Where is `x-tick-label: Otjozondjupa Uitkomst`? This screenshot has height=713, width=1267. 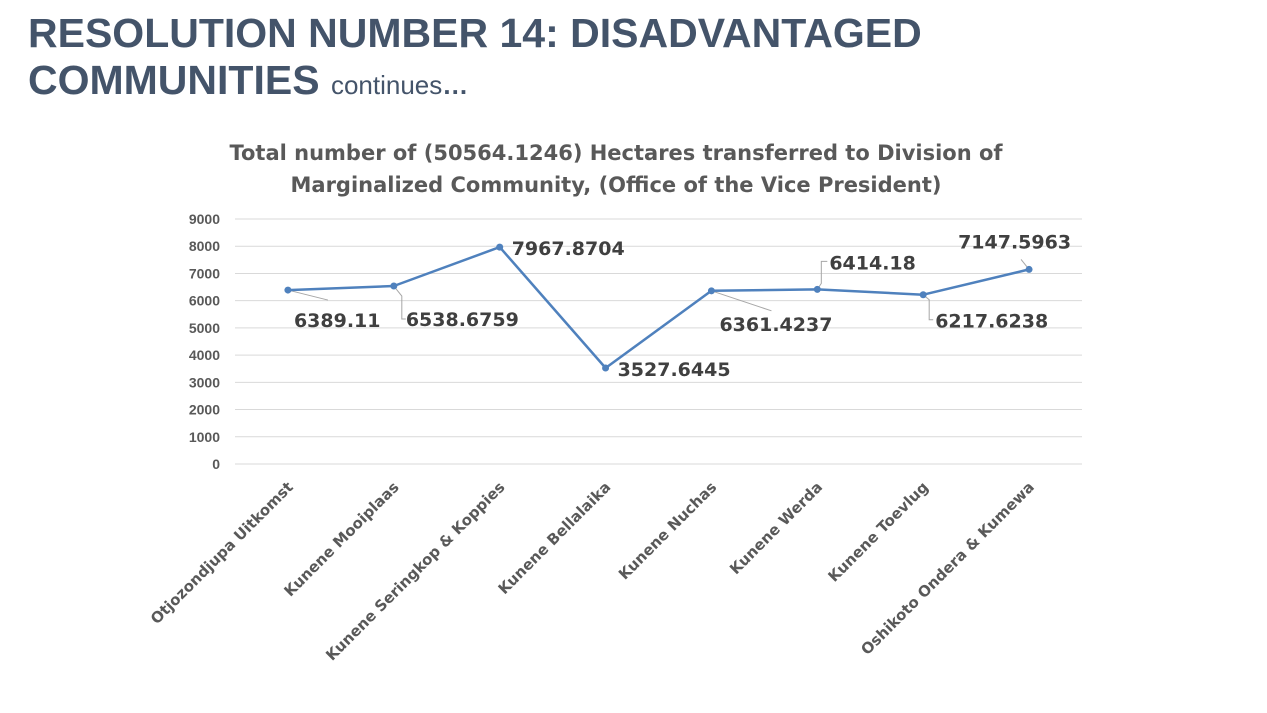 x-tick-label: Otjozondjupa Uitkomst is located at coordinates (222, 553).